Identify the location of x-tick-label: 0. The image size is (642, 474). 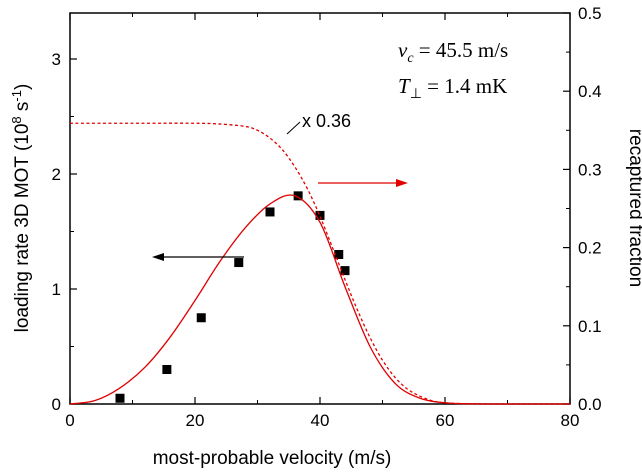
(69, 420).